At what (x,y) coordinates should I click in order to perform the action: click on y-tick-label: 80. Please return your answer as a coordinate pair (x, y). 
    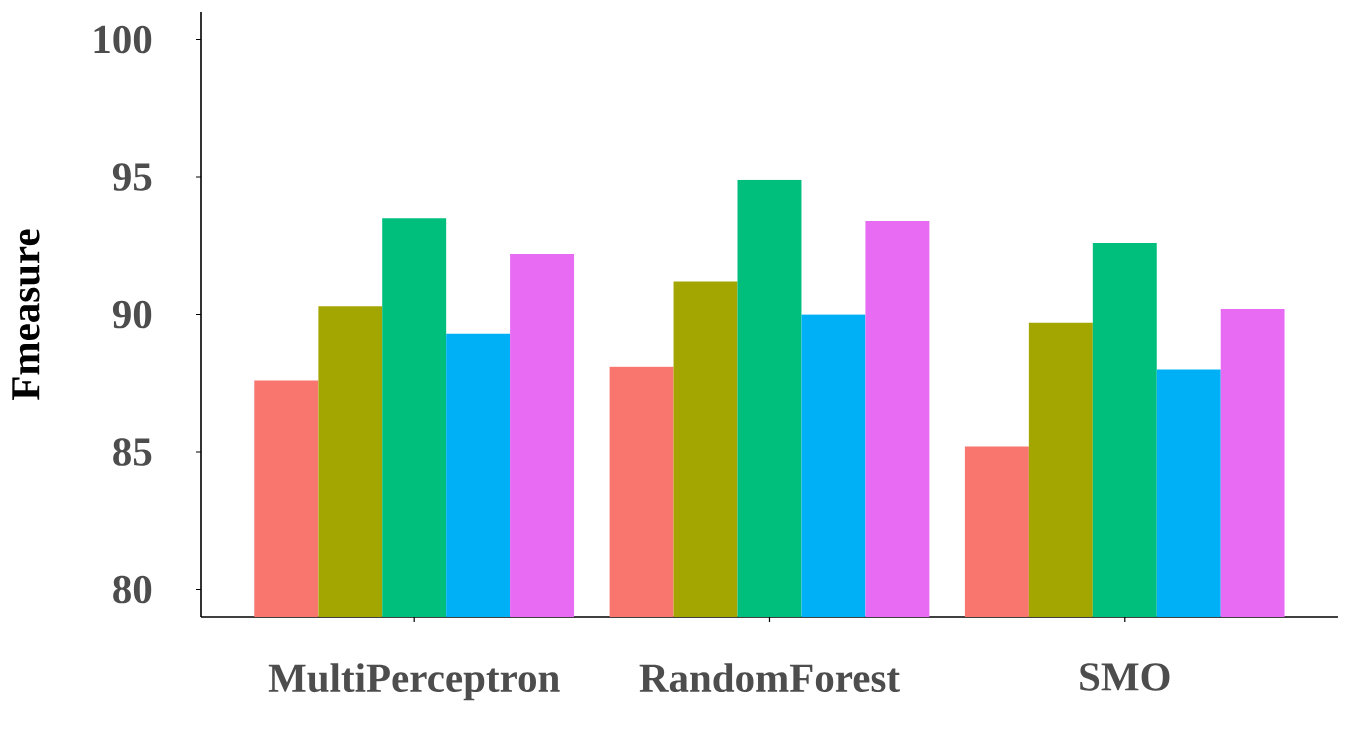
    Looking at the image, I should click on (132, 589).